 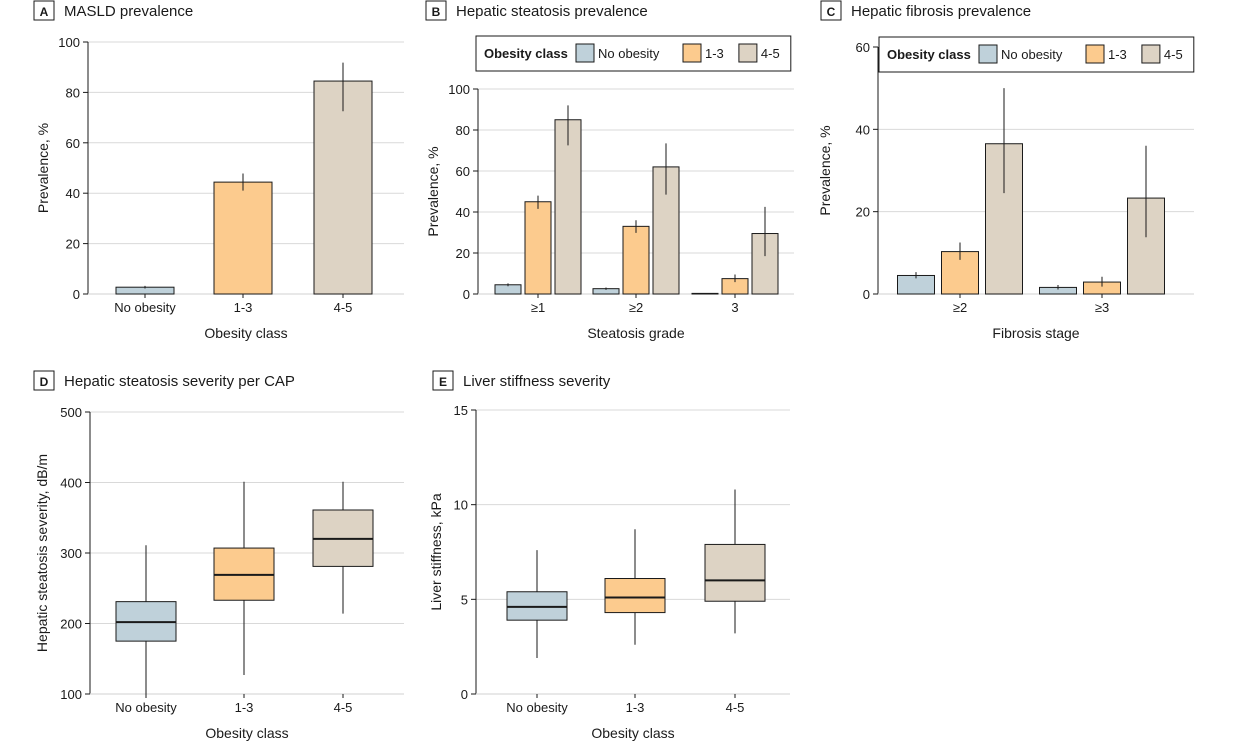 I want to click on panel-label: B, so click(x=436, y=12).